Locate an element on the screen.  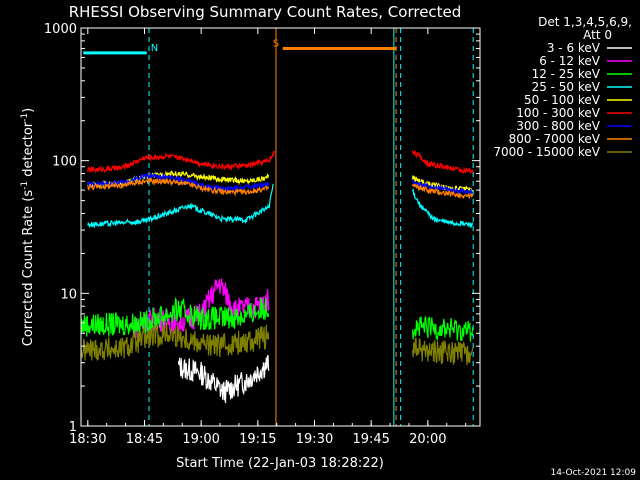
legend-label-5: 100 - 300 keV is located at coordinates (558, 113).